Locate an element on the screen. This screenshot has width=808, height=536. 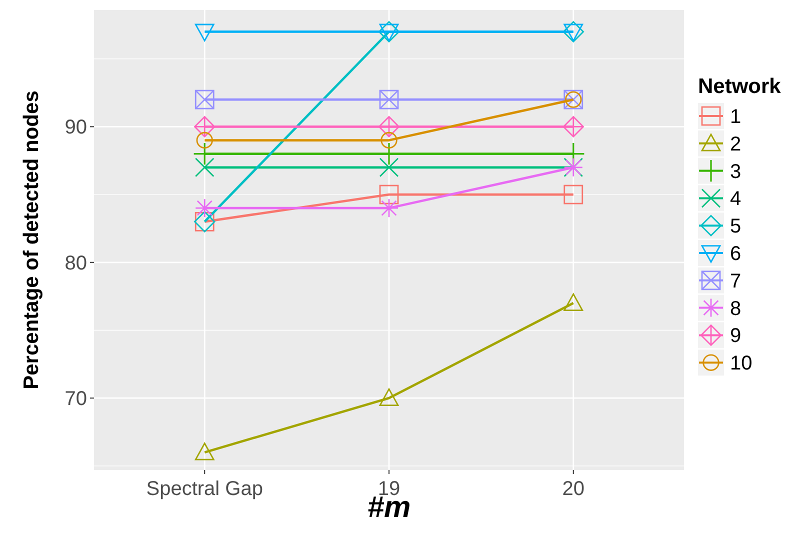
y-axis-title: Percentage of detected nodes is located at coordinates (31, 240).